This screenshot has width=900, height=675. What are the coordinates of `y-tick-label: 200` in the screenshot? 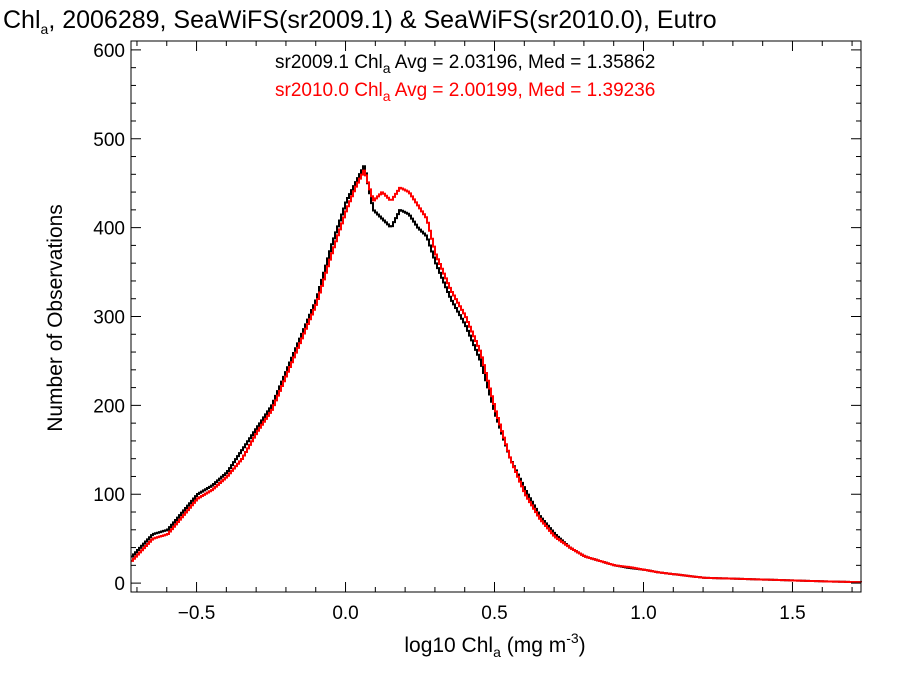 It's located at (109, 406).